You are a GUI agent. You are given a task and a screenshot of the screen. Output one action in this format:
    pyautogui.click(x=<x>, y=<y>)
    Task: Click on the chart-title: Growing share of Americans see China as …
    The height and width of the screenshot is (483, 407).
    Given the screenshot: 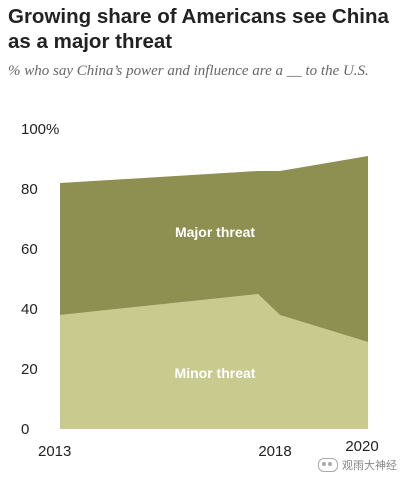 What is the action you would take?
    pyautogui.click(x=198, y=29)
    